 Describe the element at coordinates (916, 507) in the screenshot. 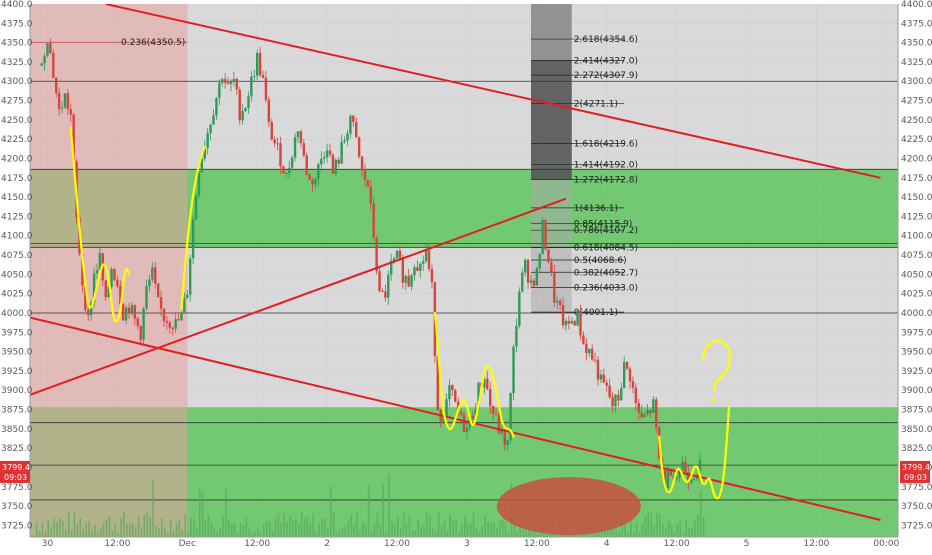

I see `y-tick-label-right: 3750.0` at that location.